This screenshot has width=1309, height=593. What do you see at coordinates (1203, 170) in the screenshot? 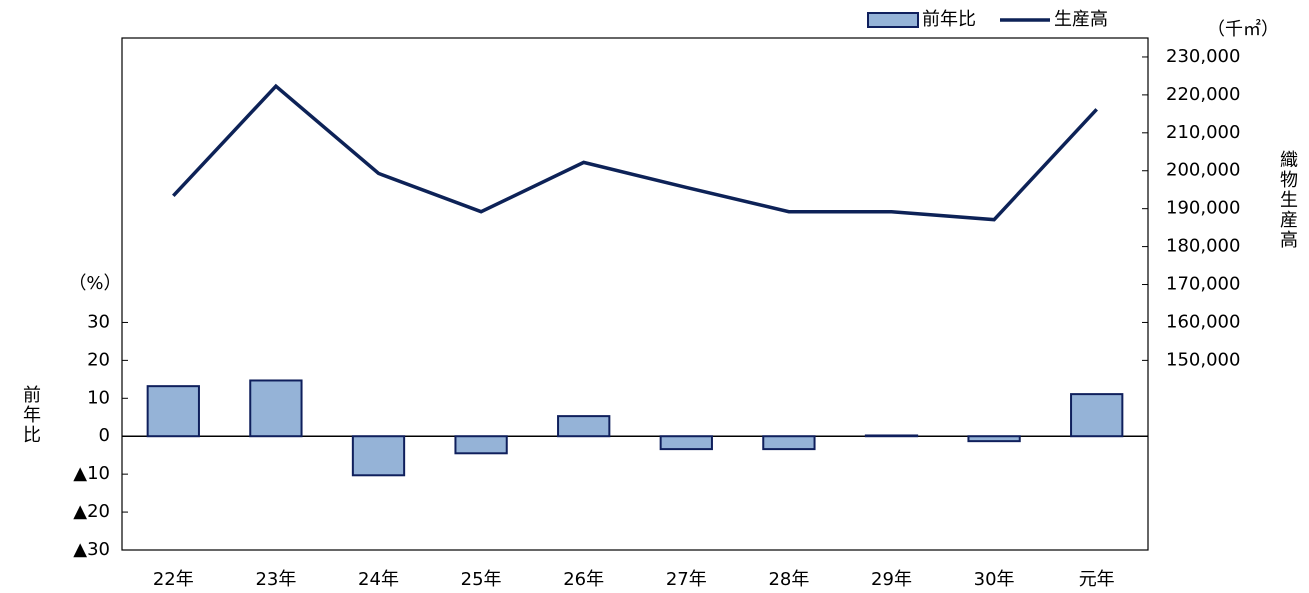
I see `y2-tick-label: 200,000` at bounding box center [1203, 170].